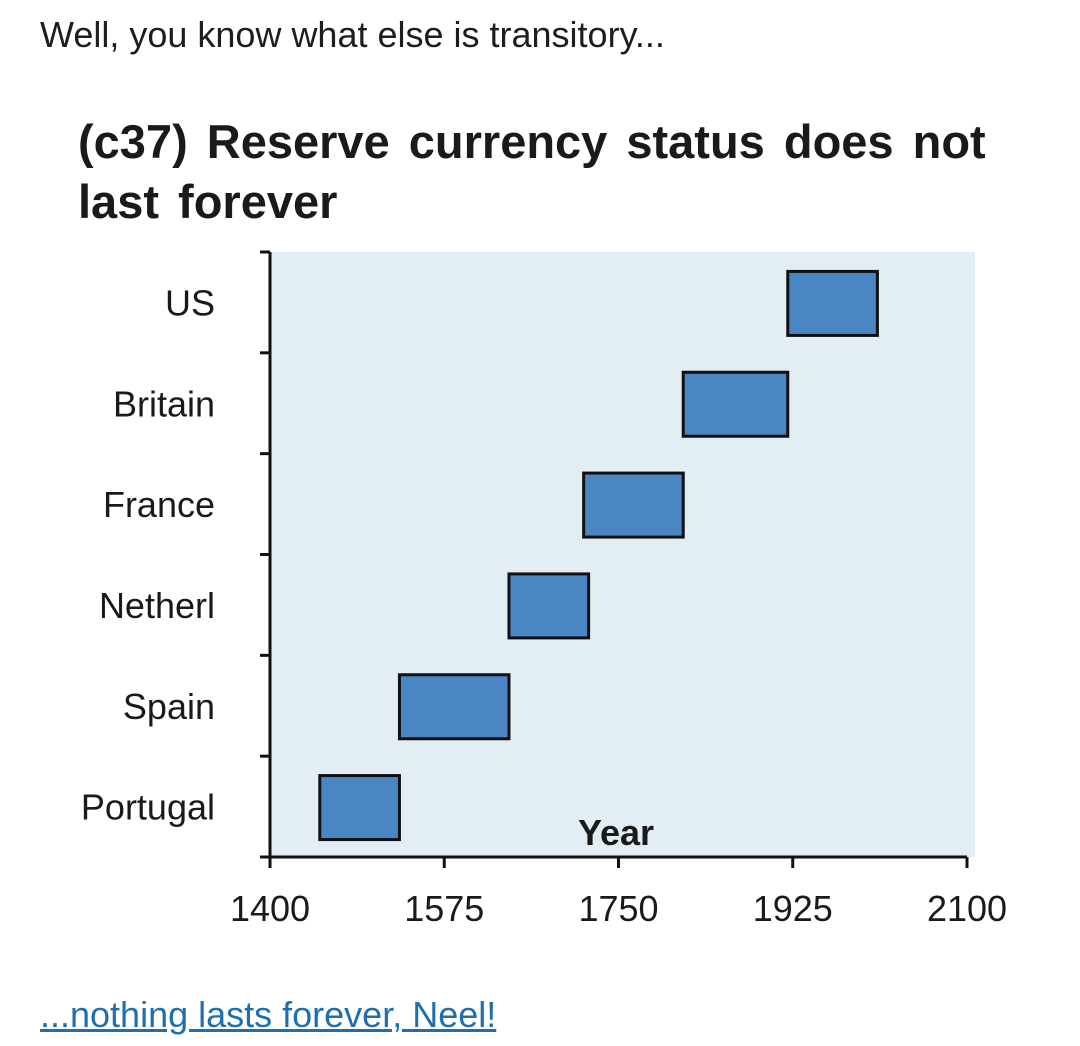  I want to click on category-label-britain: Britain, so click(164, 403).